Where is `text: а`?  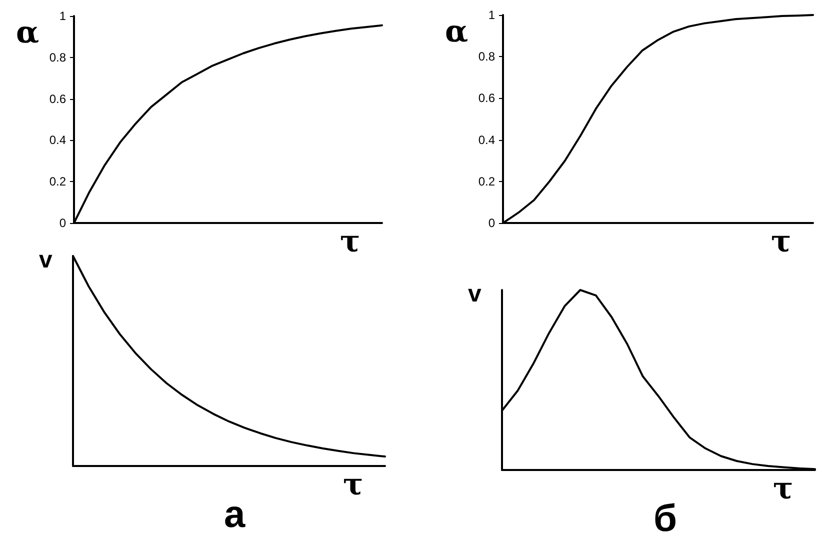
text: а is located at coordinates (235, 515).